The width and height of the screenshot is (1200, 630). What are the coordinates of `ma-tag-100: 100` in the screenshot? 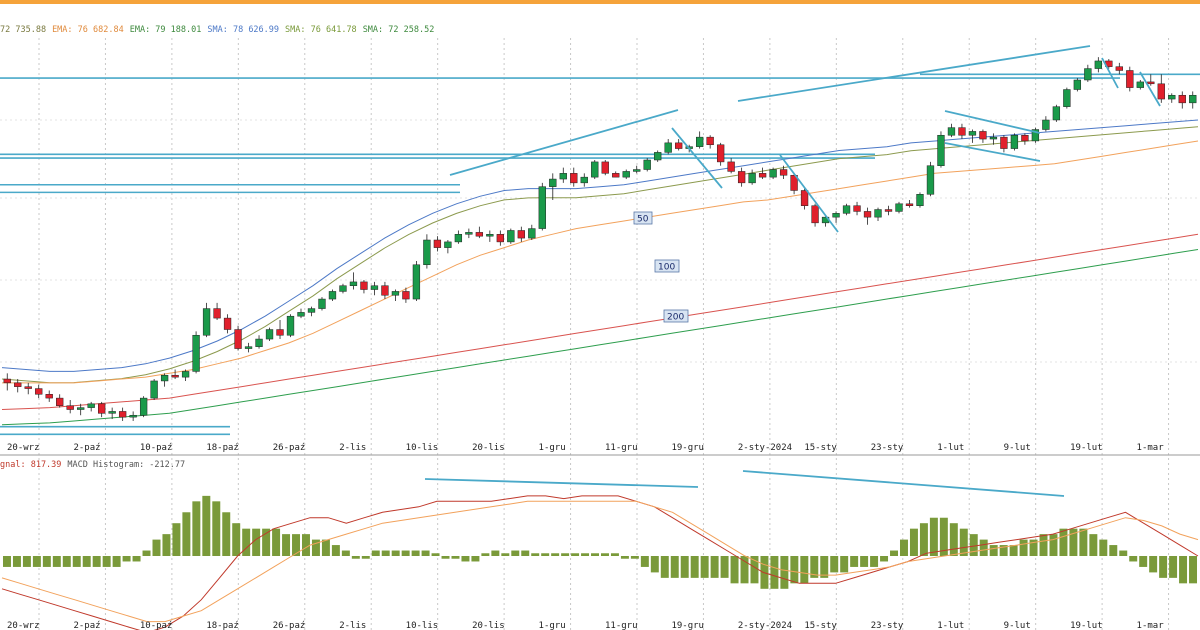 It's located at (667, 266).